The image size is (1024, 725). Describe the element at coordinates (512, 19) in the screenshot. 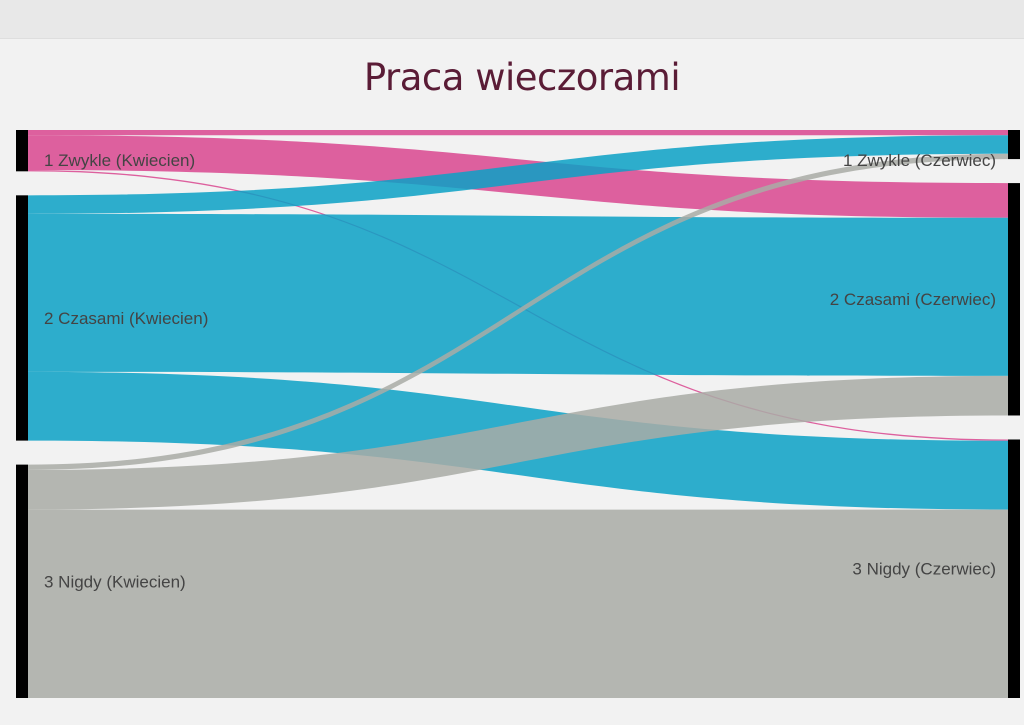

I see `top-bar` at that location.